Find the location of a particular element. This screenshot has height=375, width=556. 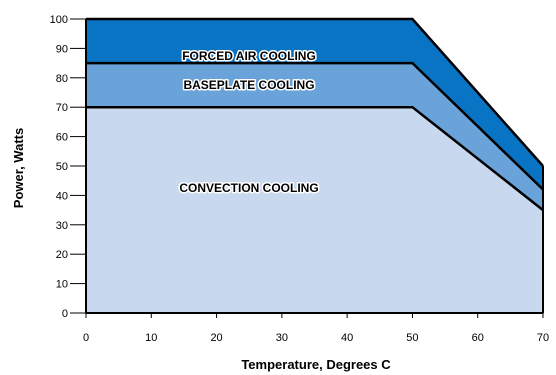

x-axis-title: Temperature, Degrees C is located at coordinates (316, 364).